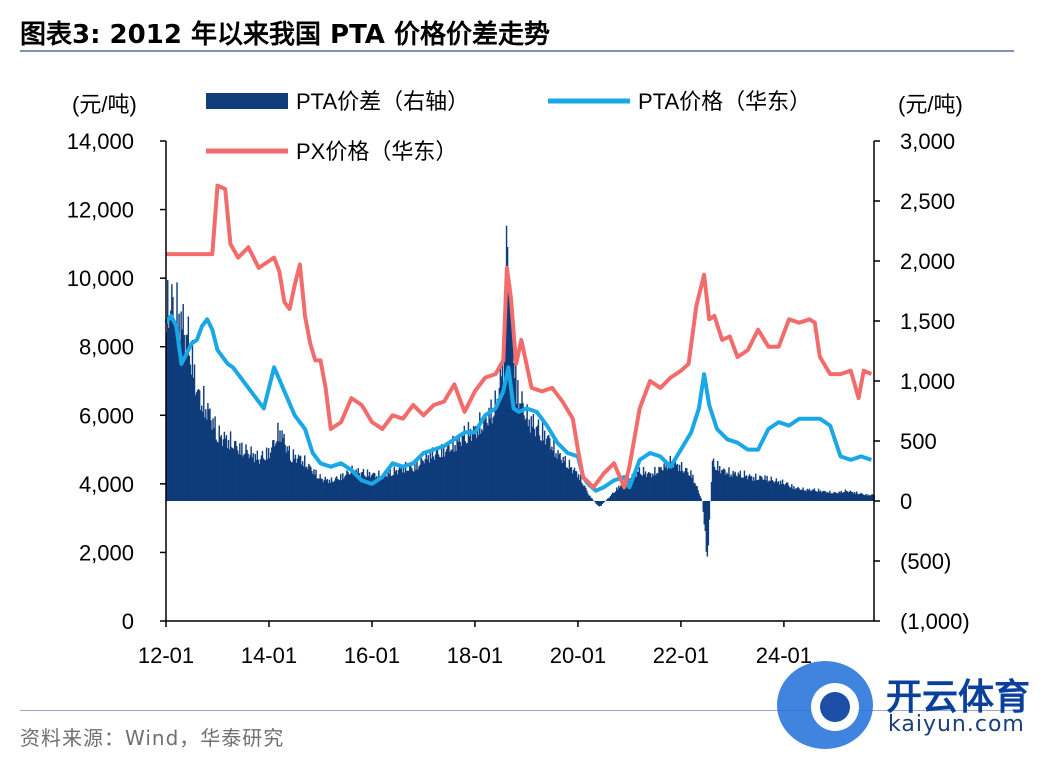 The width and height of the screenshot is (1048, 760). I want to click on left-tick-label: 10,000, so click(100, 278).